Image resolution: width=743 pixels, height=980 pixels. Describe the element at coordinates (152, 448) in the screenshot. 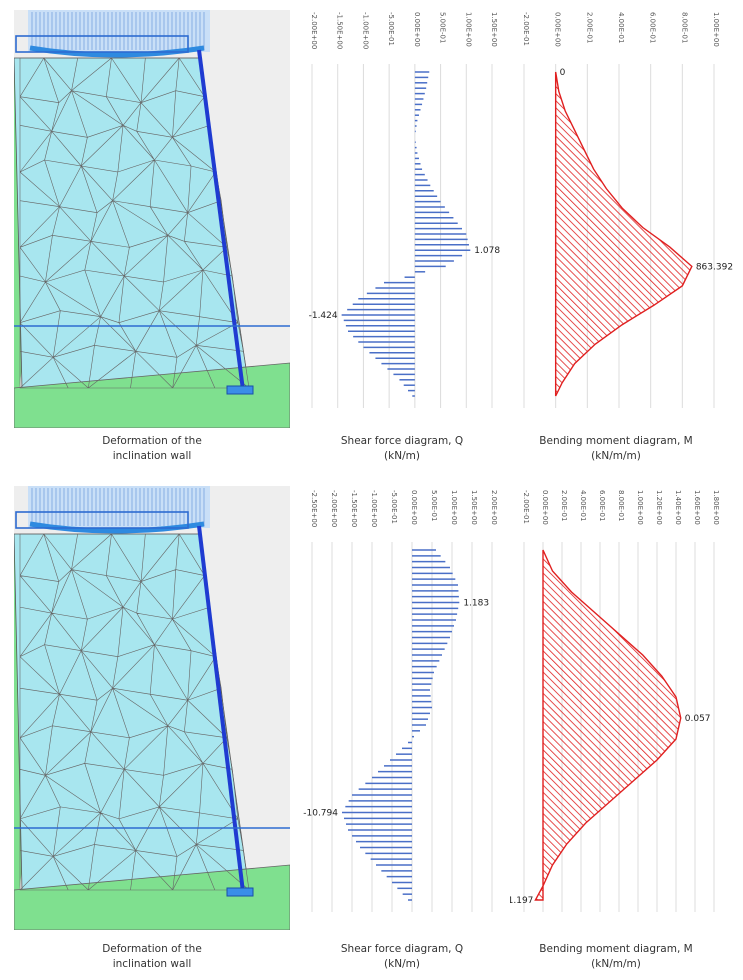

I see `deformation-caption-1: Deformation of the inclination wall` at that location.